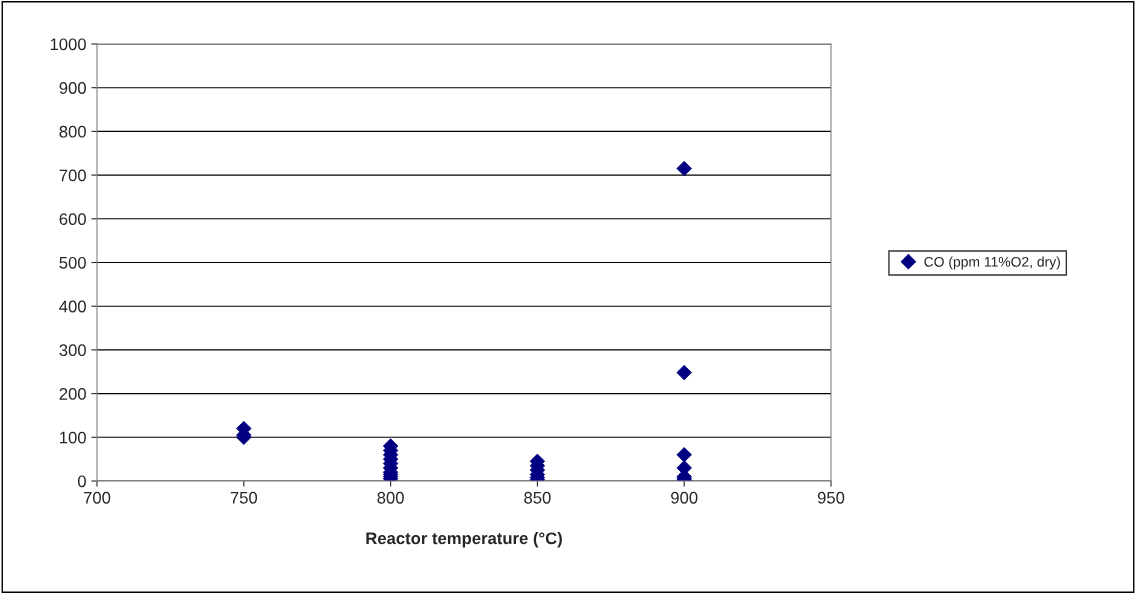 The image size is (1136, 594). I want to click on x-tick-label: 700, so click(97, 497).